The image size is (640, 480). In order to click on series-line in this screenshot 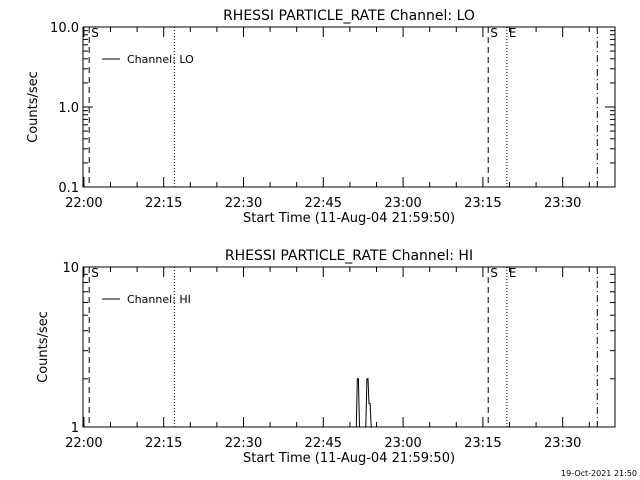, I will do `click(363, 403)`.